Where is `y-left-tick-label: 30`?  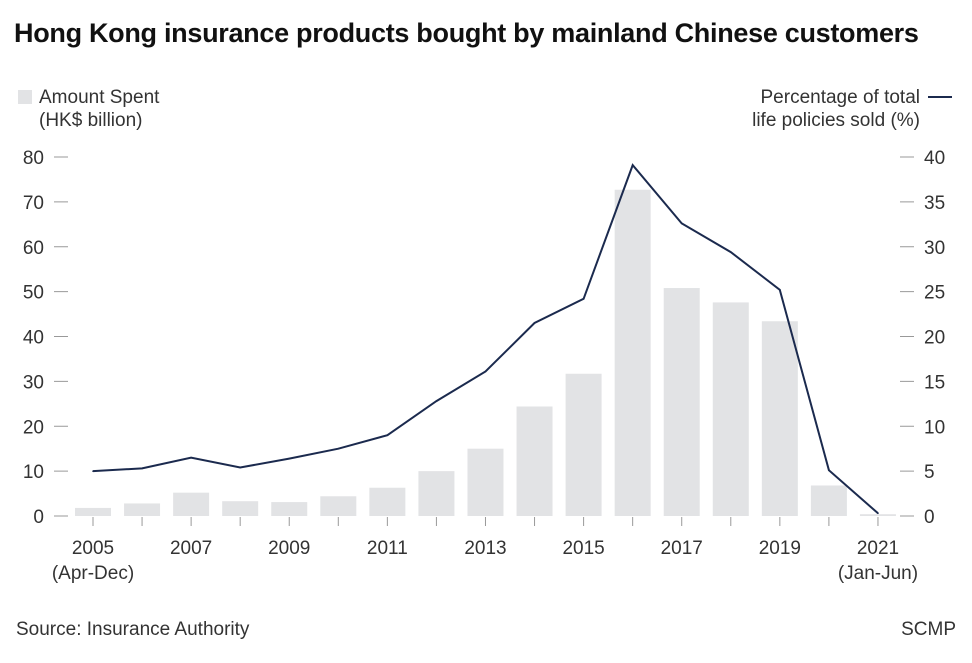
y-left-tick-label: 30 is located at coordinates (33, 382).